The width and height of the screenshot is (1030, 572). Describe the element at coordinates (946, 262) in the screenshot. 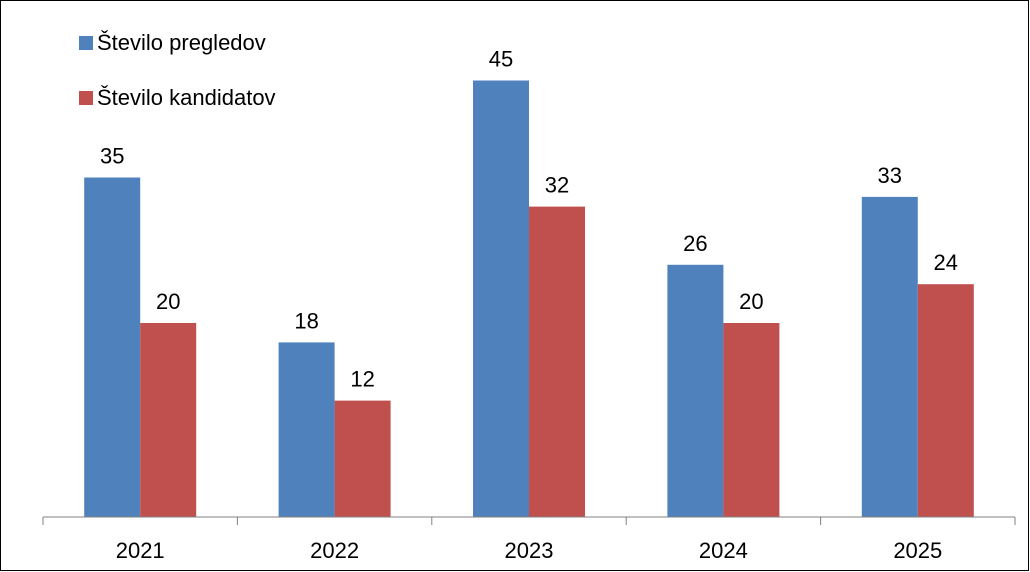

I see `data-label-2025-series-2: 24` at that location.